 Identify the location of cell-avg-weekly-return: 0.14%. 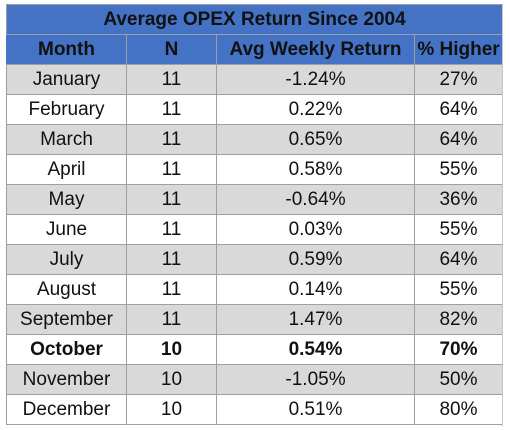
(315, 289).